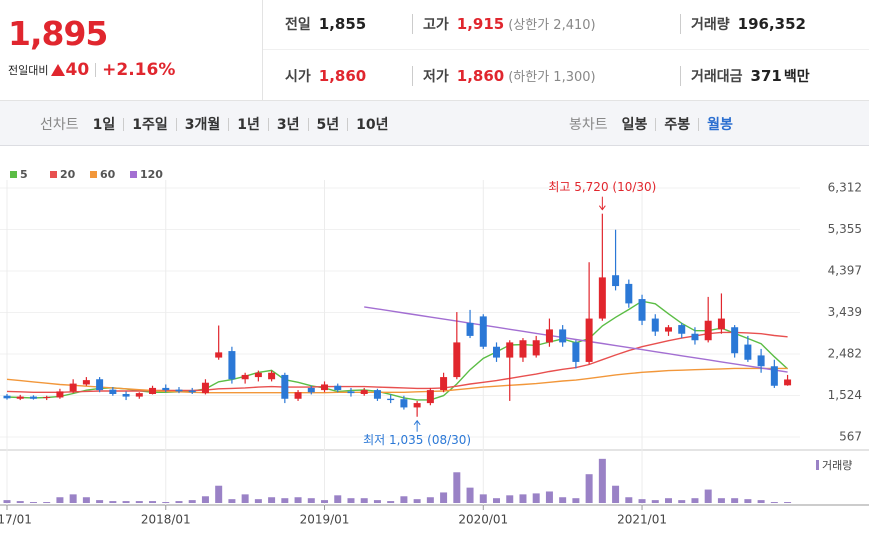 The height and width of the screenshot is (547, 869). I want to click on tab: 3개월, so click(202, 125).